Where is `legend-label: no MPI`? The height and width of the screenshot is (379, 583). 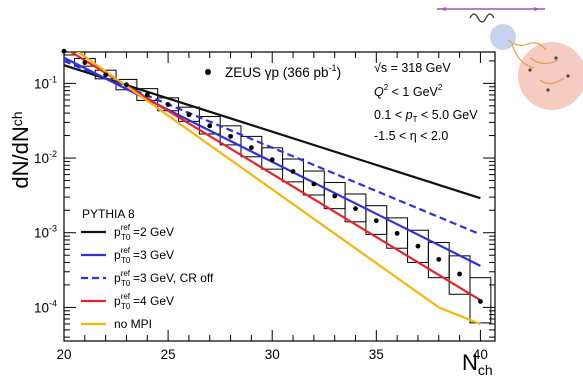
legend-label: no MPI is located at coordinates (133, 324).